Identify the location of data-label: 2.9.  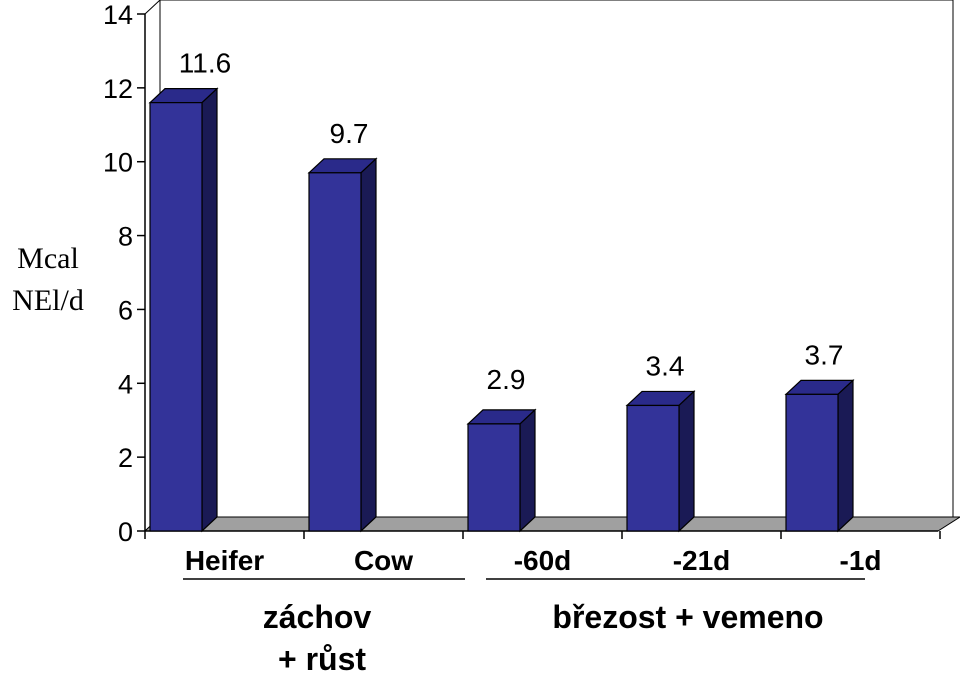
(506, 379).